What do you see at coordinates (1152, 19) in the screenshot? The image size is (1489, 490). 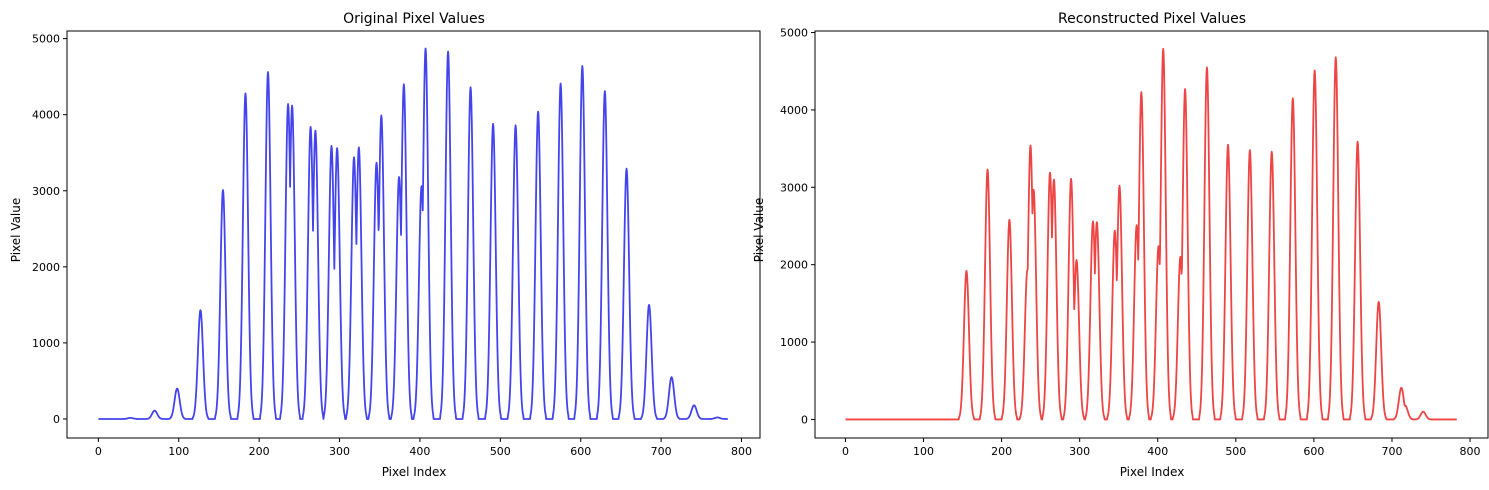 I see `plot-title: Reconstructed Pixel Values` at bounding box center [1152, 19].